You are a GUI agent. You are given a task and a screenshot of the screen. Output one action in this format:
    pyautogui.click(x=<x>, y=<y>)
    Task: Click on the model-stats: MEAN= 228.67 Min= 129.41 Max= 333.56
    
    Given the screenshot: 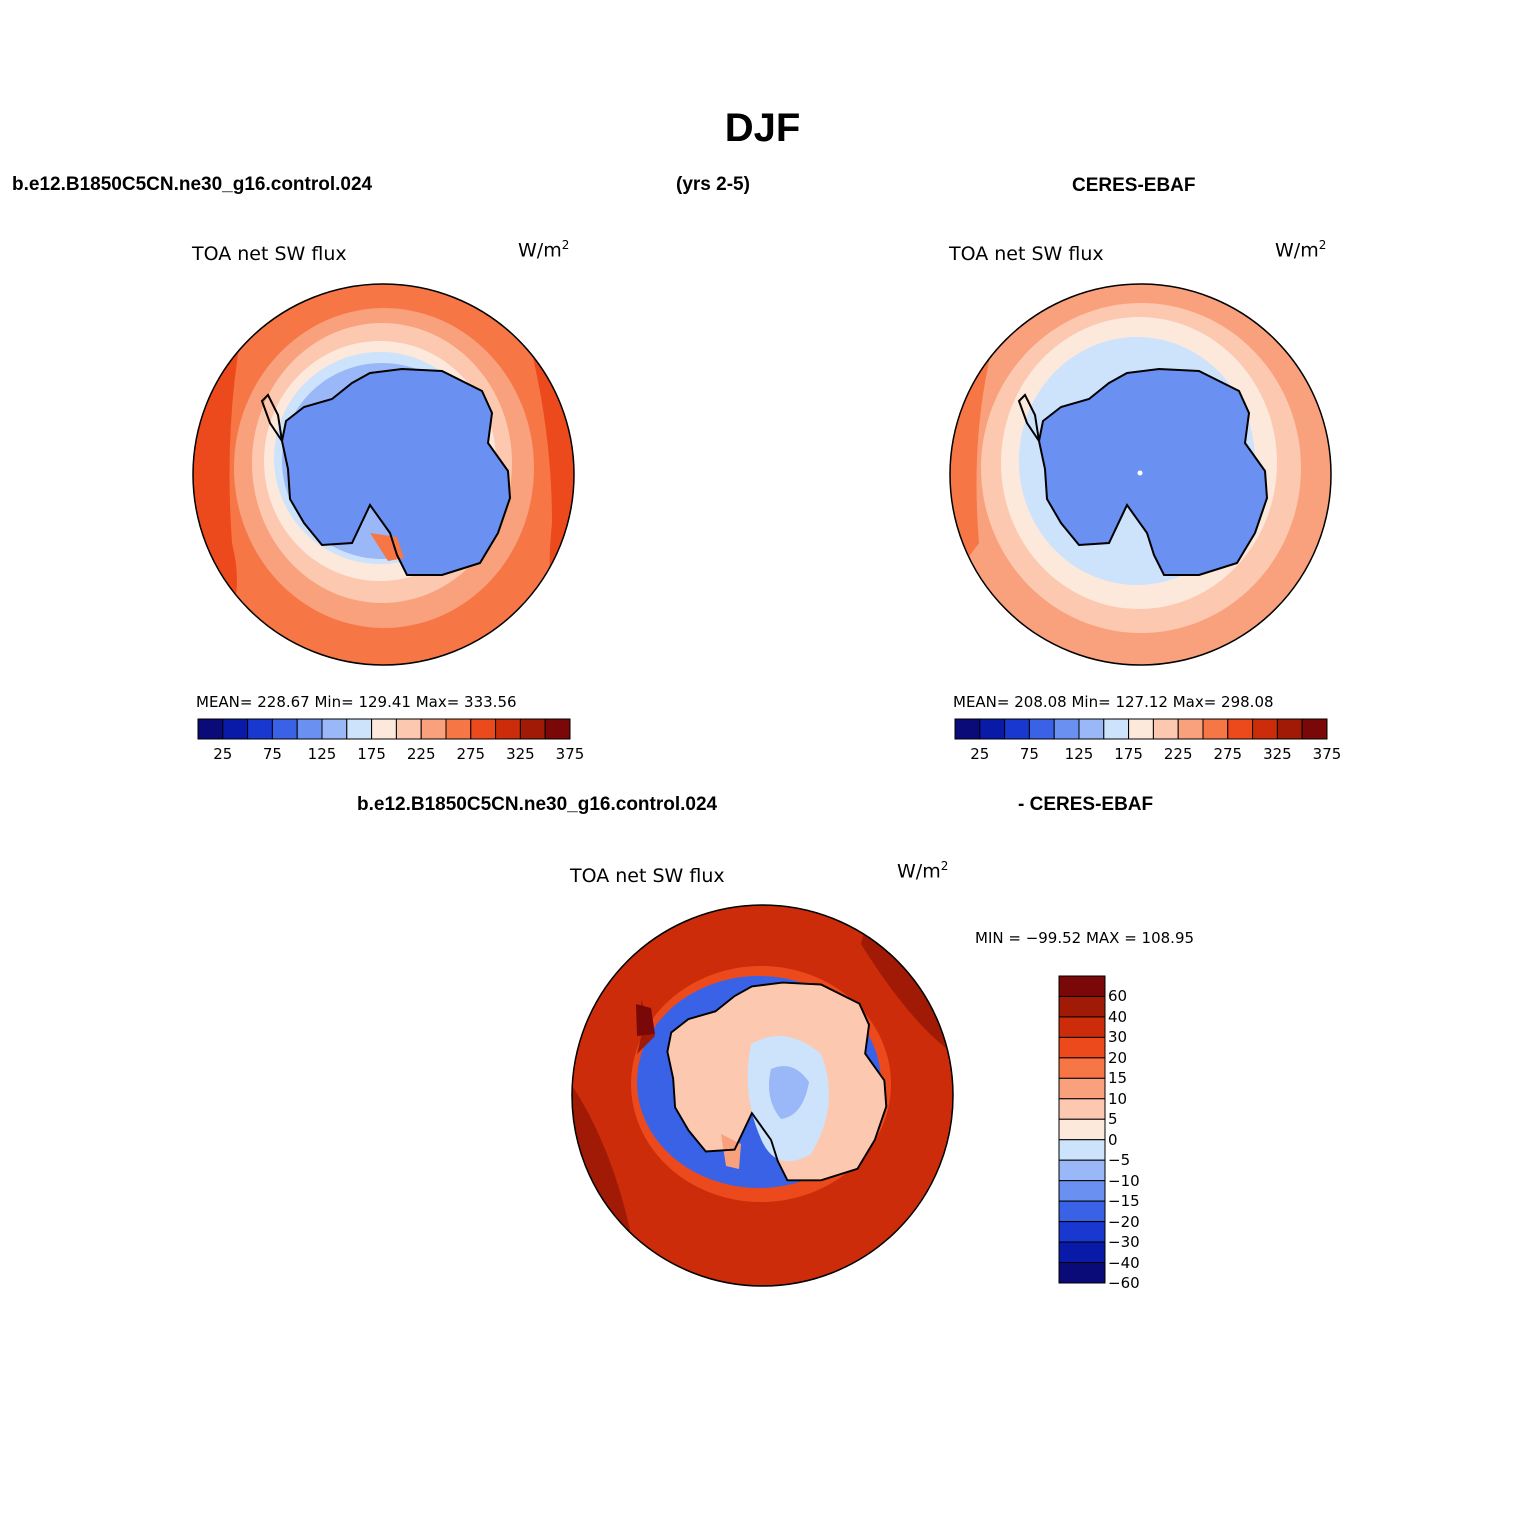 What is the action you would take?
    pyautogui.click(x=356, y=702)
    